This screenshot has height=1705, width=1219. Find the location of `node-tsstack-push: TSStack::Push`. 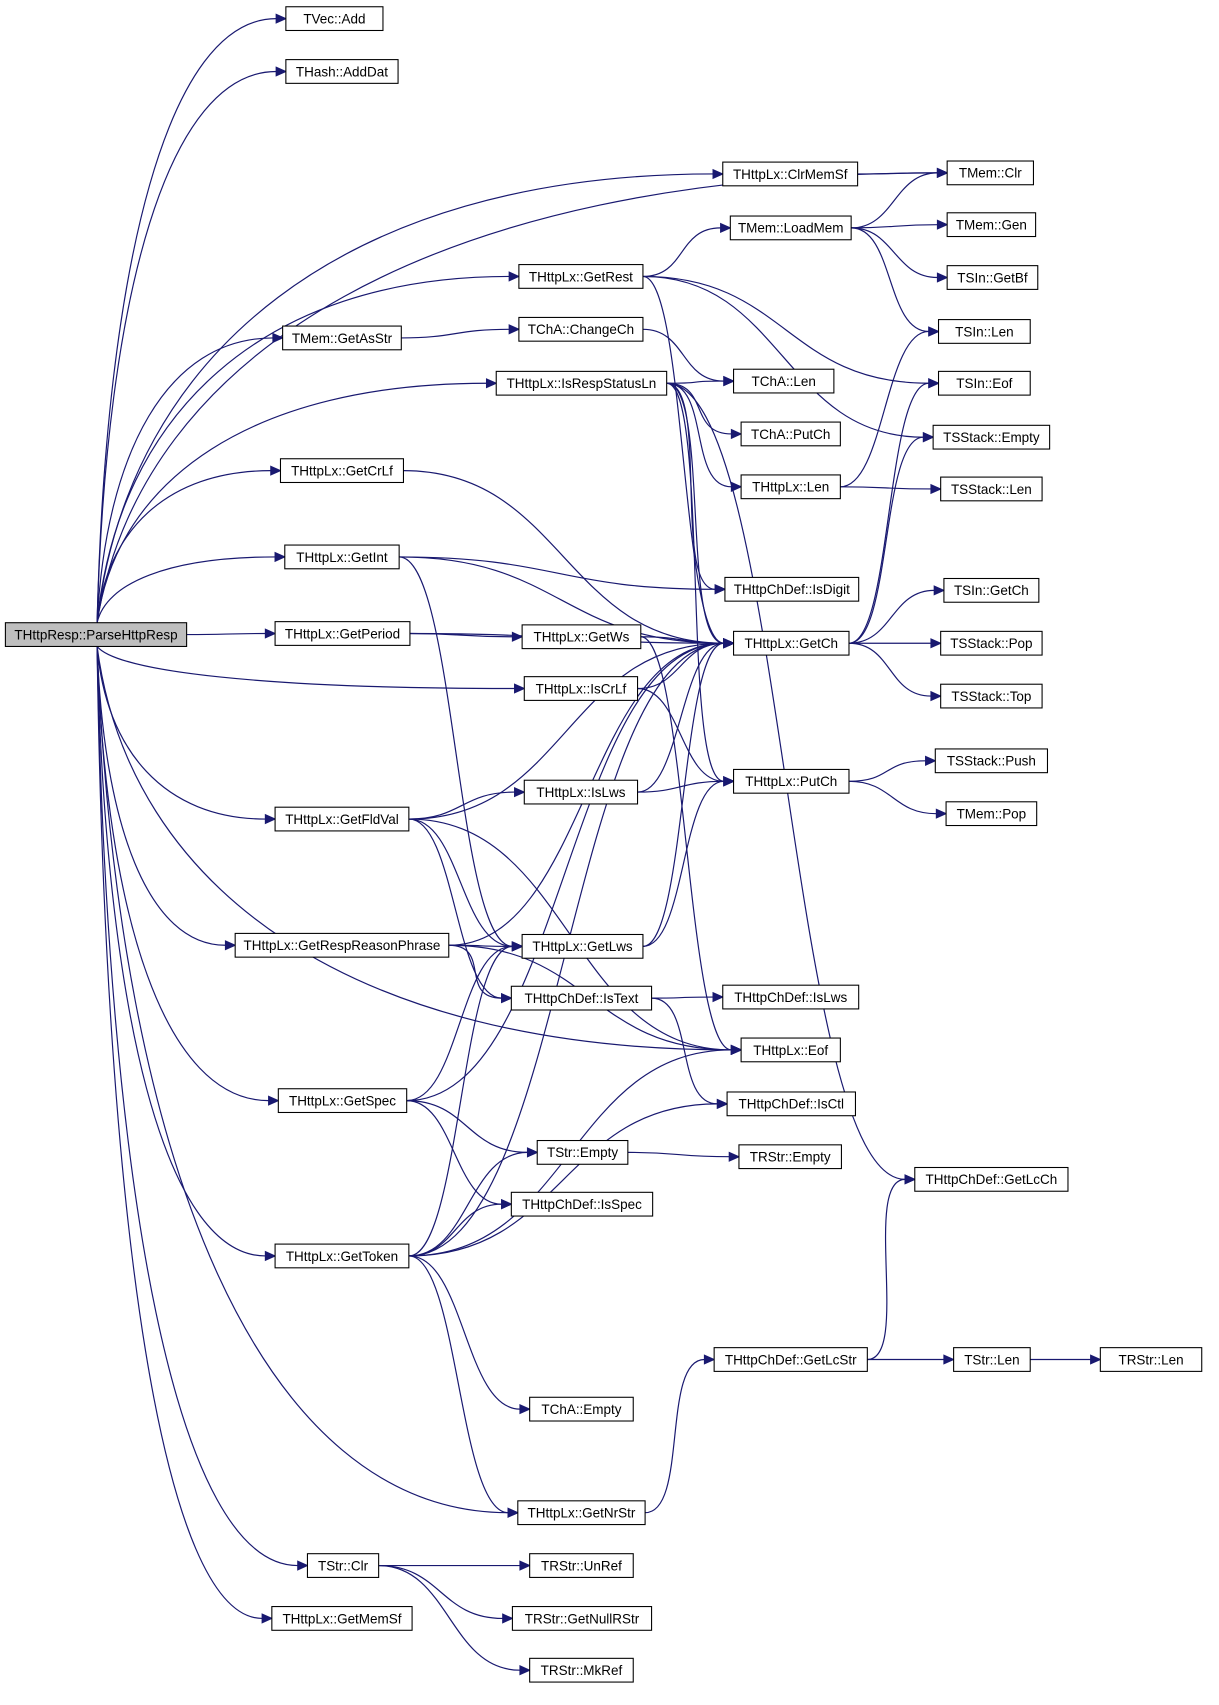

node-tsstack-push: TSStack::Push is located at coordinates (991, 761).